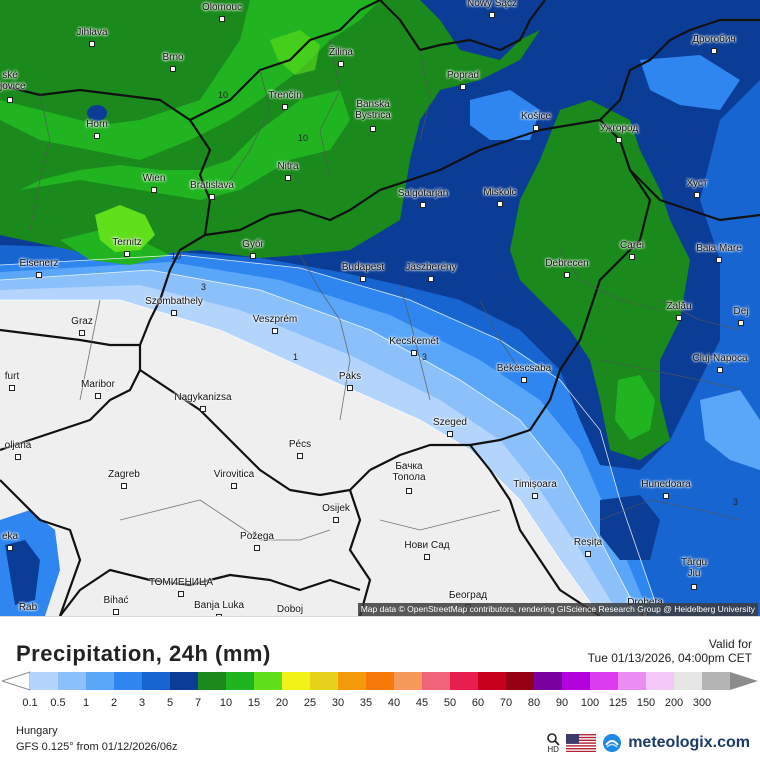 This screenshot has height=761, width=760. What do you see at coordinates (553, 749) in the screenshot?
I see `hd-label: HD` at bounding box center [553, 749].